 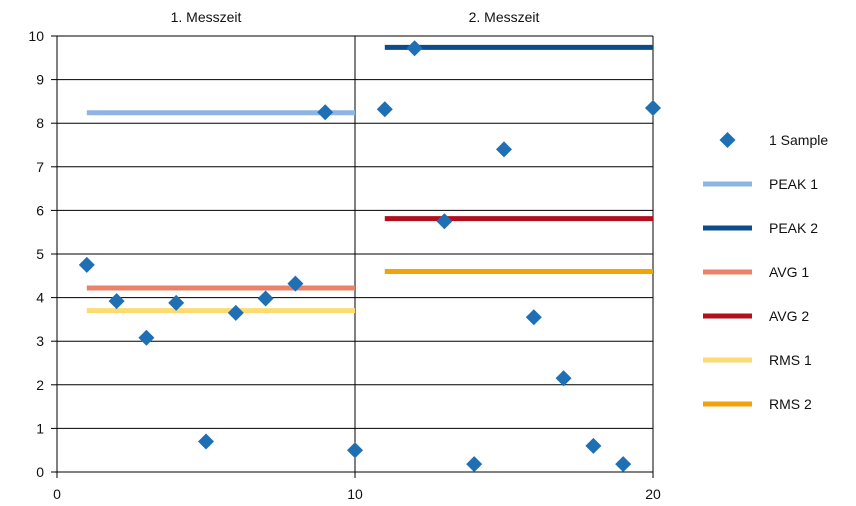 What do you see at coordinates (40, 341) in the screenshot?
I see `y-tick-label: 3` at bounding box center [40, 341].